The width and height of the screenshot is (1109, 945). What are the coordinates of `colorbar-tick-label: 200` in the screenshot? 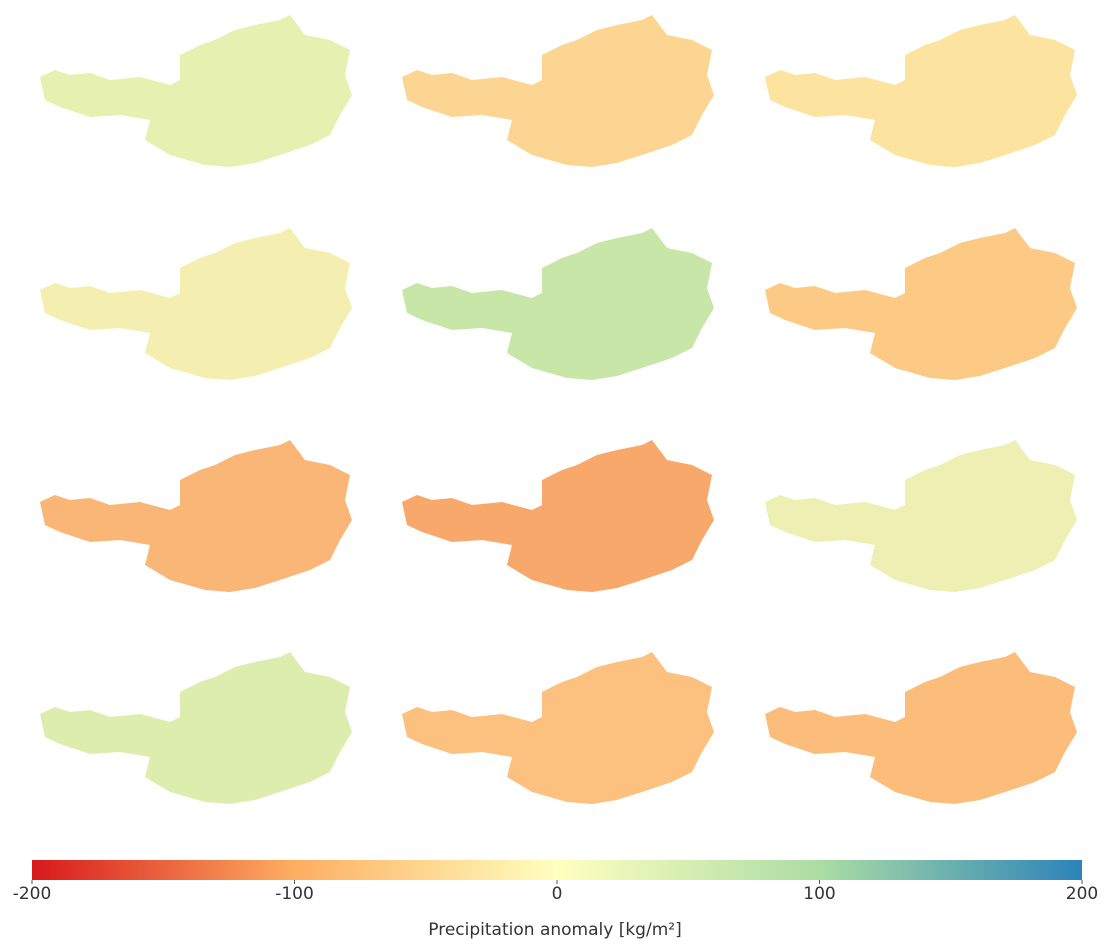 It's located at (1082, 894).